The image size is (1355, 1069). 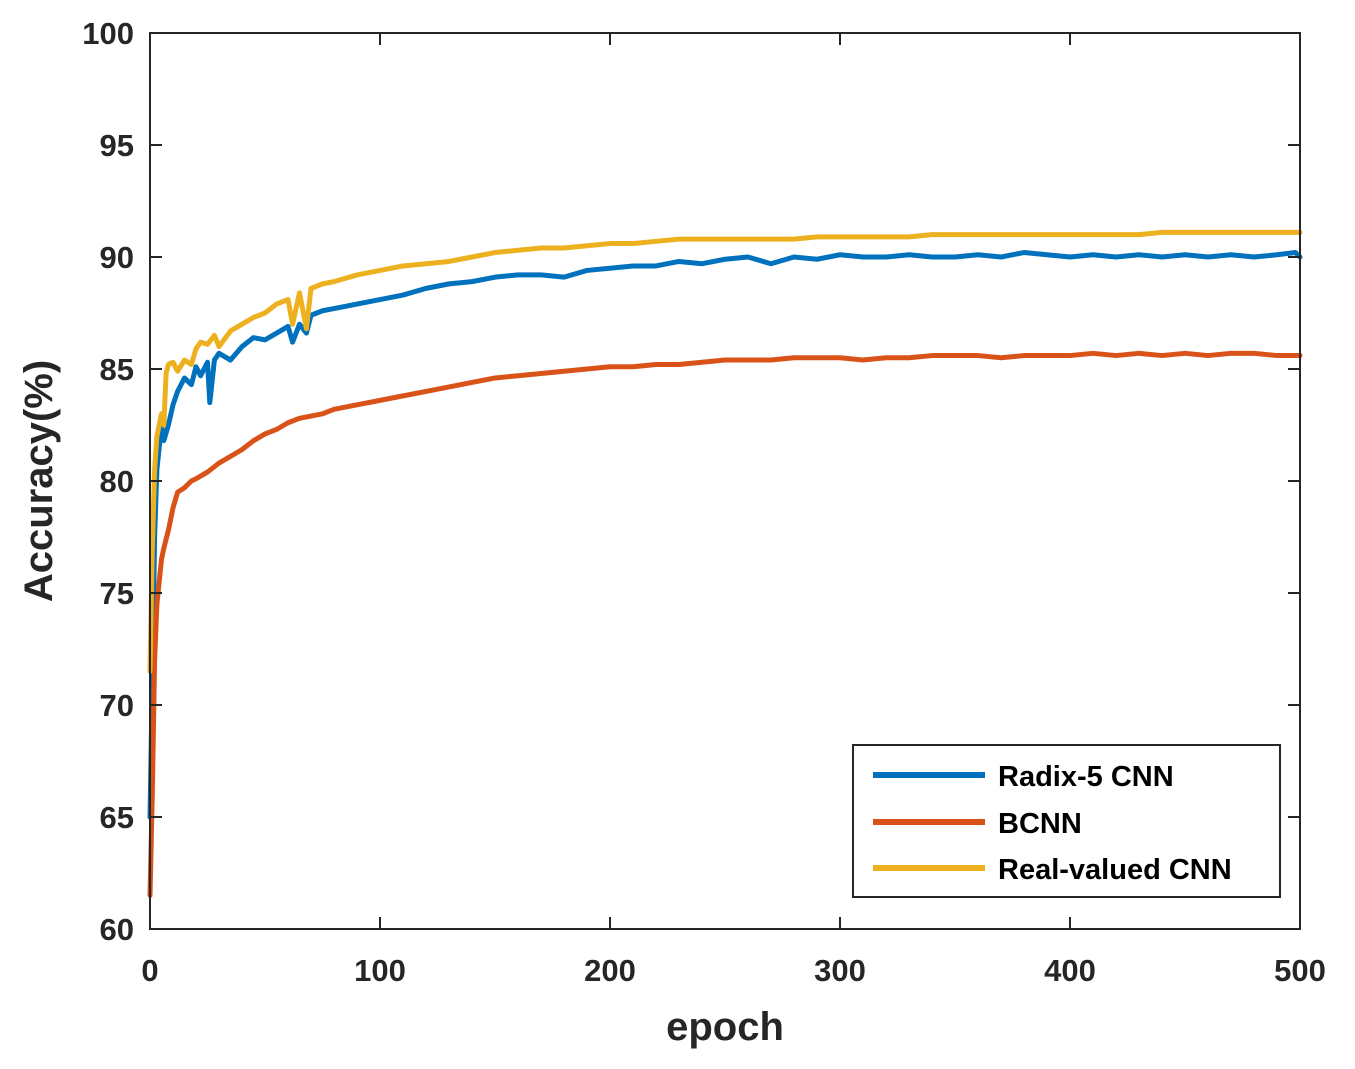 I want to click on x-tick-label: 300, so click(x=840, y=970).